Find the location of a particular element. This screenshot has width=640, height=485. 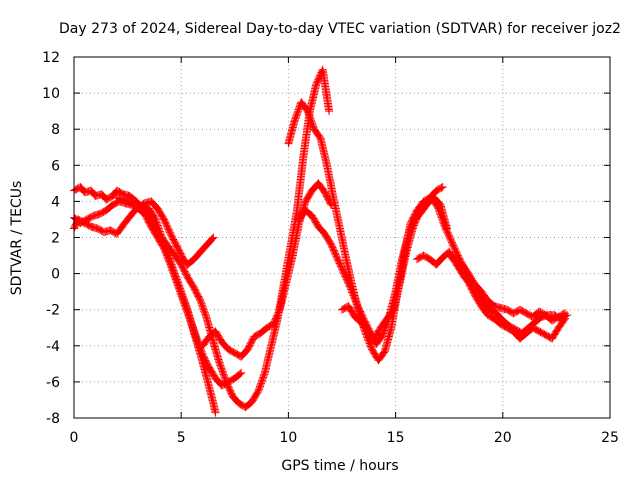

y-tick-label: -2 is located at coordinates (53, 311).